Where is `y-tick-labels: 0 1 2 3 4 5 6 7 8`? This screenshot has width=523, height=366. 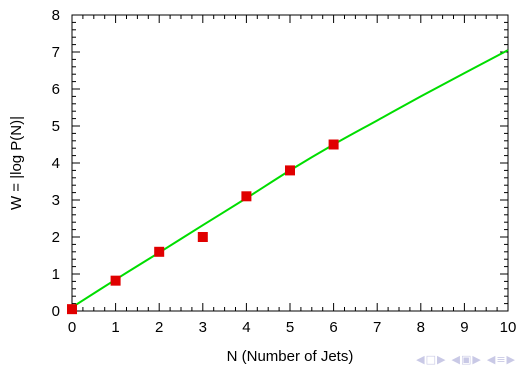 y-tick-labels: 0 1 2 3 4 5 6 7 8 is located at coordinates (56, 163).